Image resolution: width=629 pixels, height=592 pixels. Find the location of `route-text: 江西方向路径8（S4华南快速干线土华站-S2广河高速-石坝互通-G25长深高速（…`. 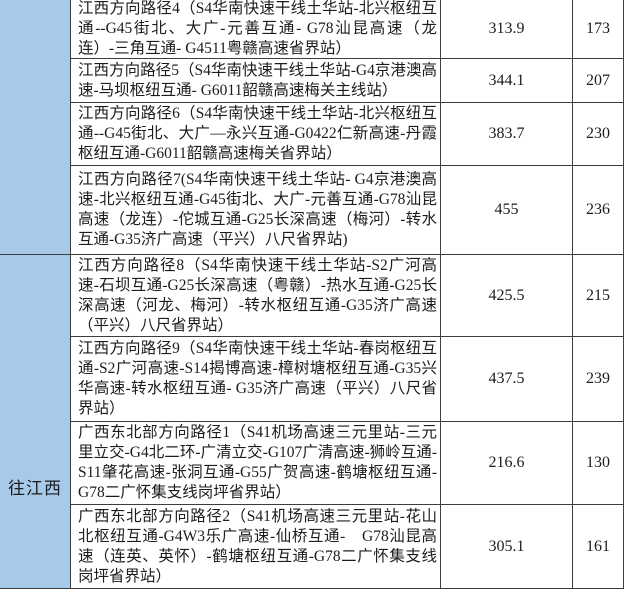

route-text: 江西方向路径8（S4华南快速干线土华站-S2广河高速-石坝互通-G25长深高速（… is located at coordinates (257, 295).